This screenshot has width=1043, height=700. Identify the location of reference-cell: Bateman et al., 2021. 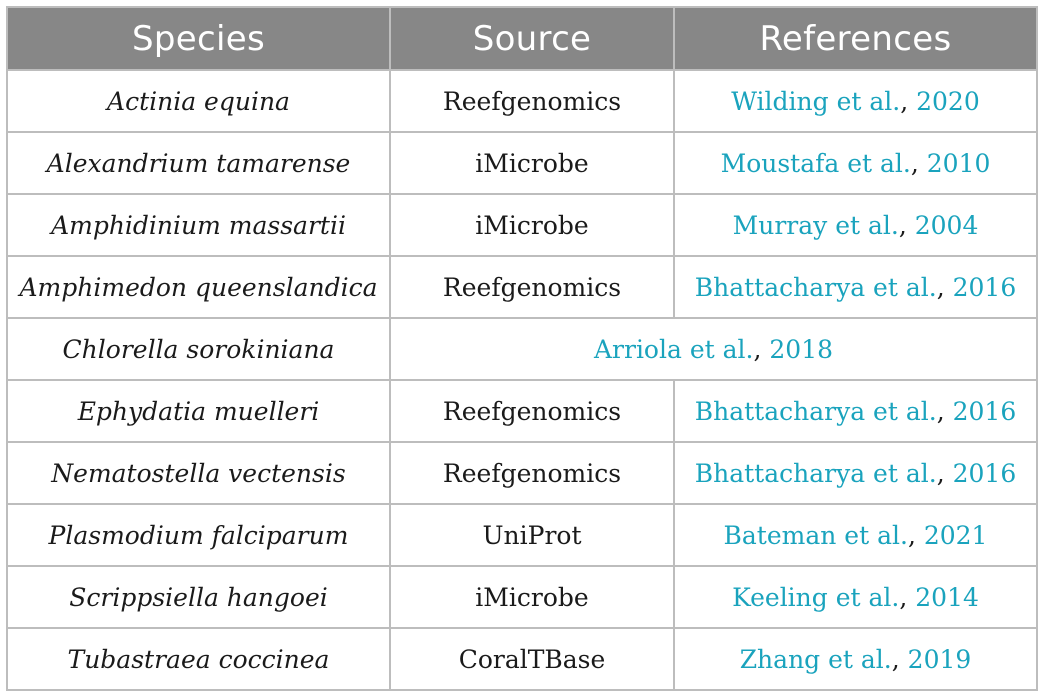
(855, 535).